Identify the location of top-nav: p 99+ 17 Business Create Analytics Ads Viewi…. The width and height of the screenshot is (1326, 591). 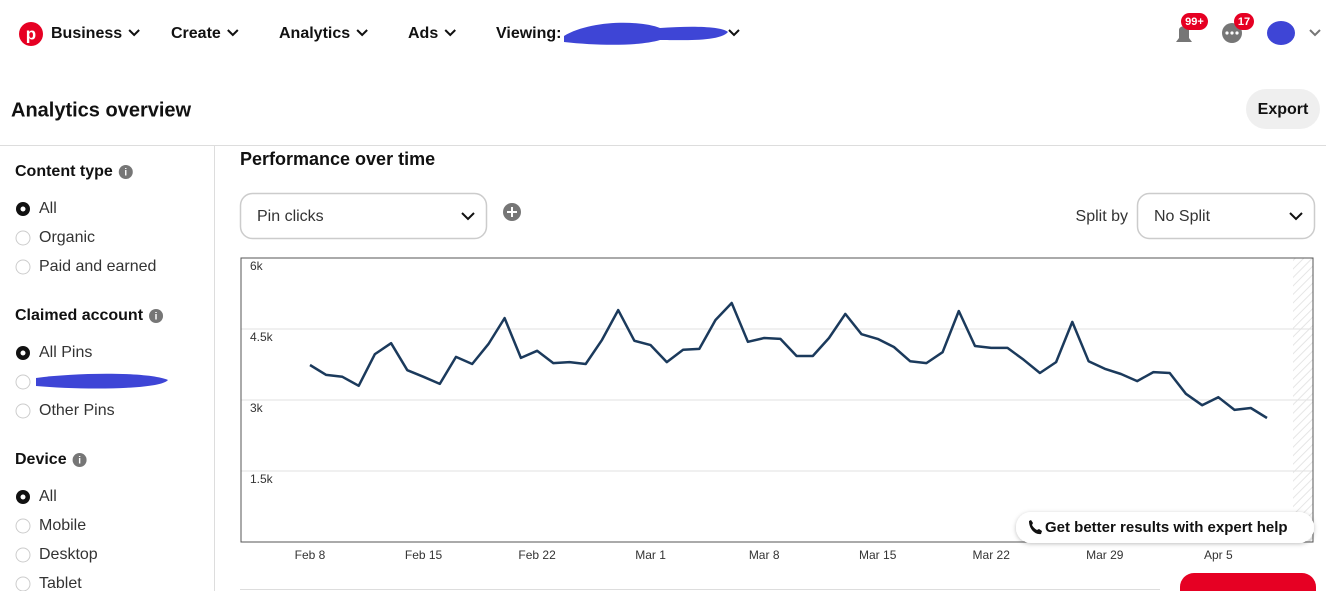
(670, 29).